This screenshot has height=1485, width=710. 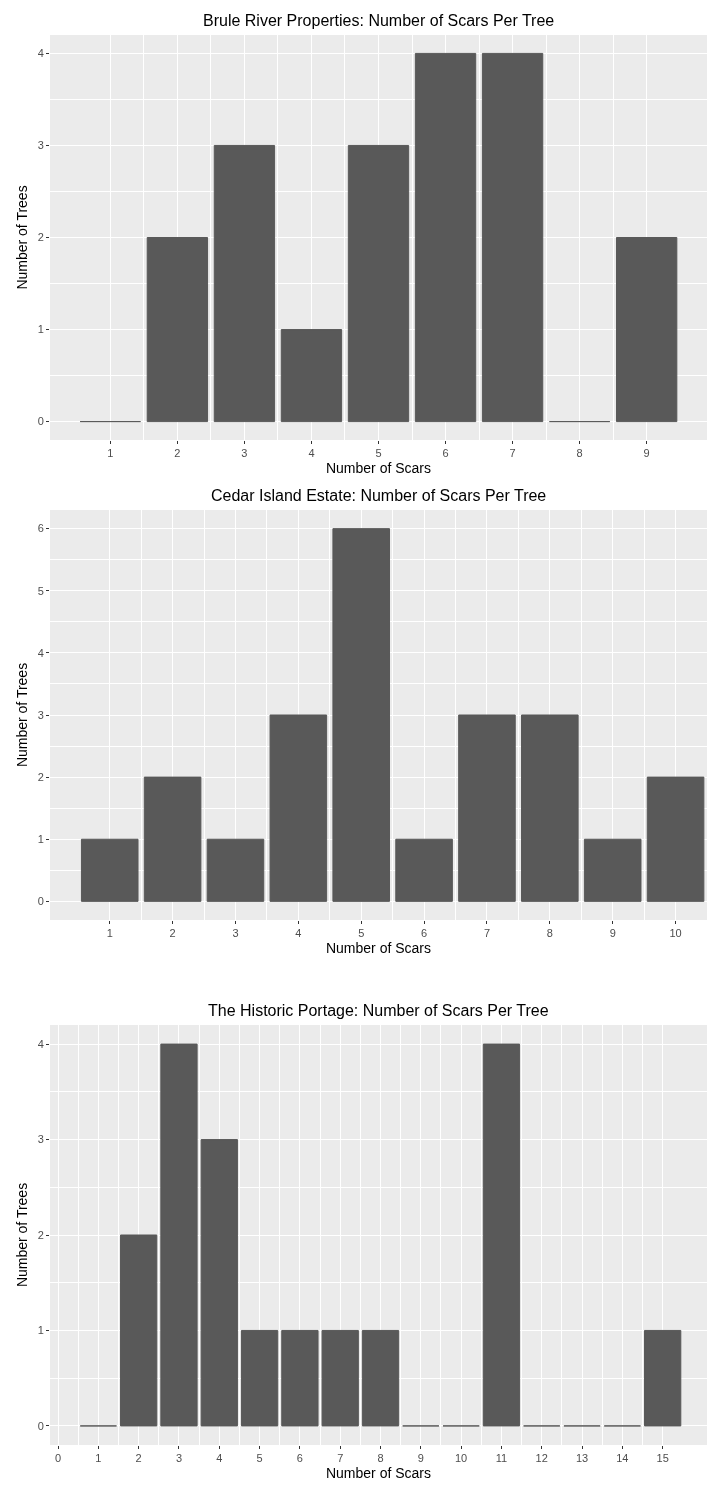 I want to click on y-tick-label: 6, so click(x=40, y=528).